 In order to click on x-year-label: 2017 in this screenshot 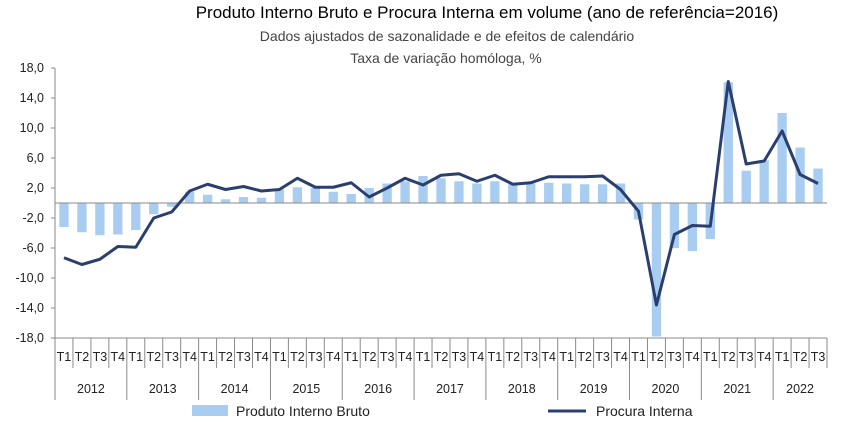, I will do `click(450, 389)`.